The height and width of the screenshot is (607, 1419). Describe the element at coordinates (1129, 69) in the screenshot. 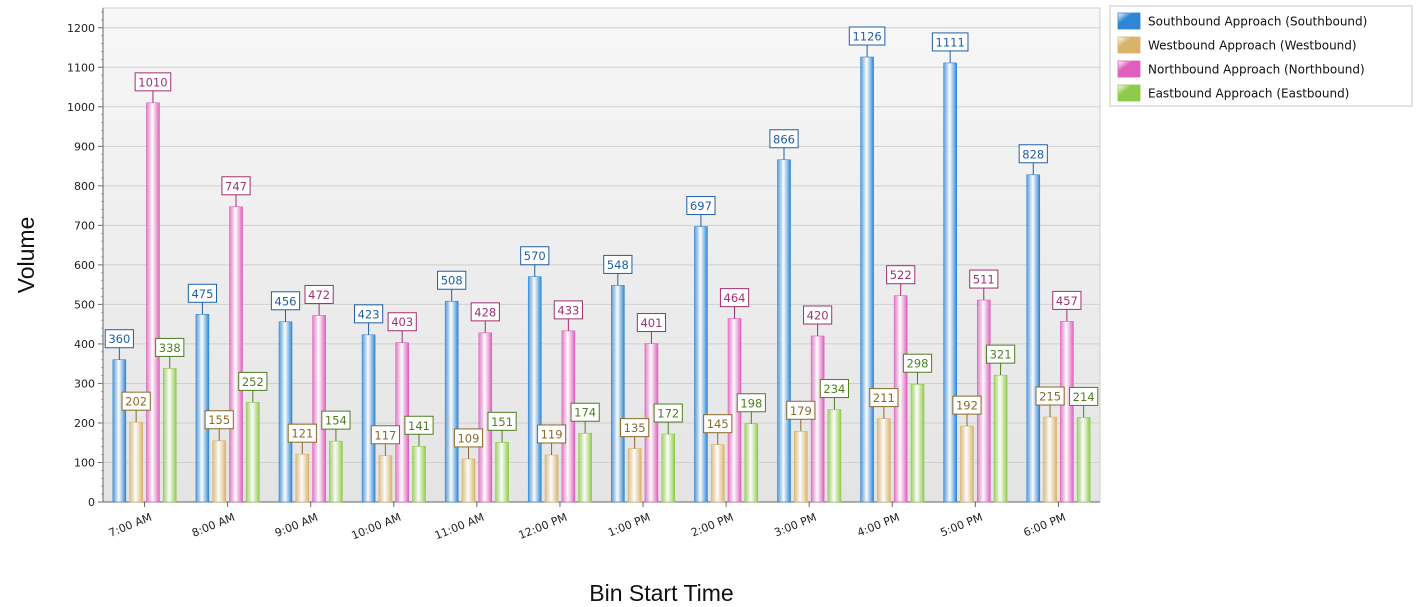

I see `legend-swatch` at that location.